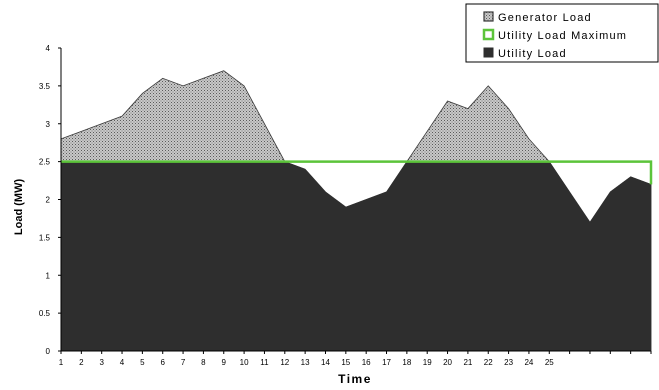 This screenshot has width=659, height=390. What do you see at coordinates (61, 362) in the screenshot?
I see `x-tick-label: 1` at bounding box center [61, 362].